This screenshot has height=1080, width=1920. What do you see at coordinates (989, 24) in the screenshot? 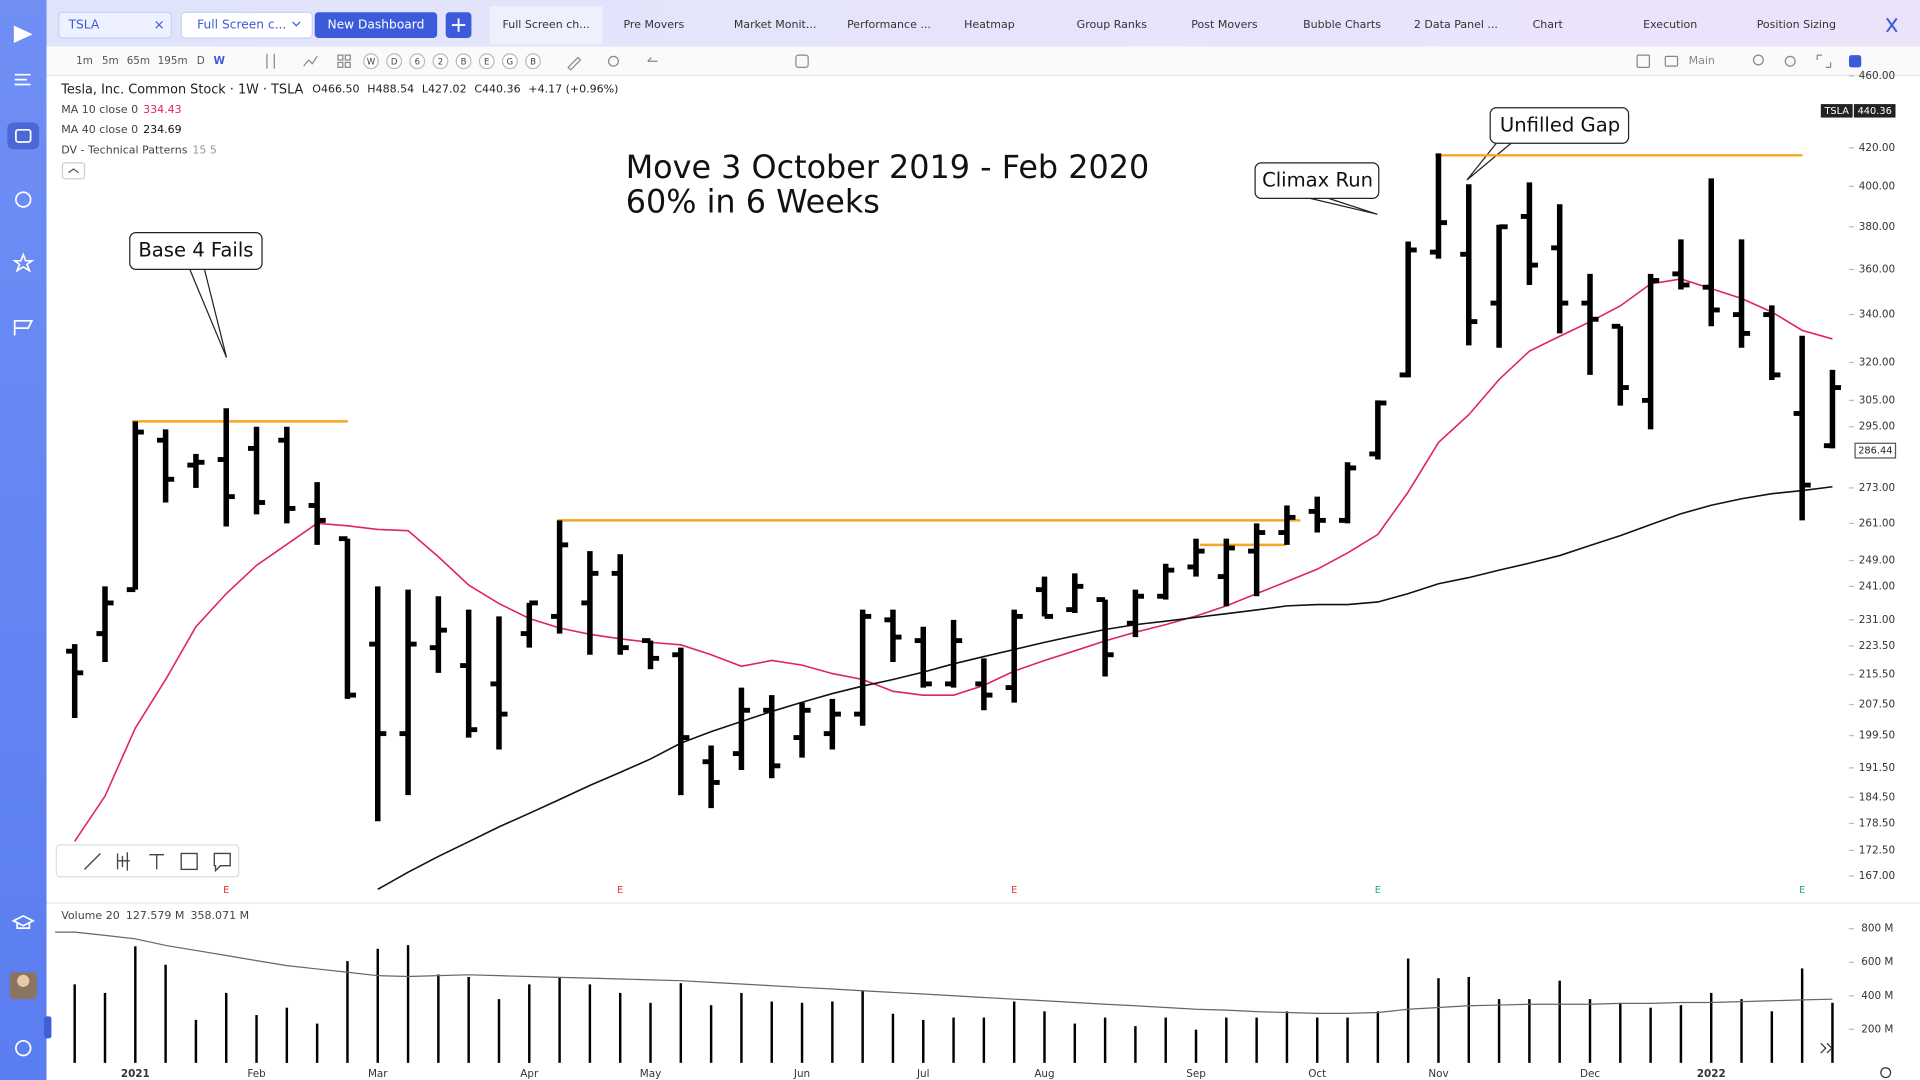
I see `nav-tab: Heatmap` at bounding box center [989, 24].